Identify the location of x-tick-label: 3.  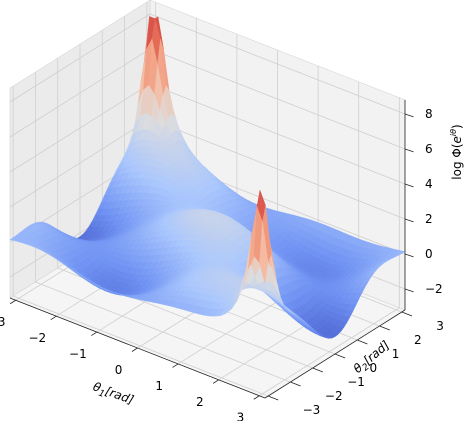
(241, 416).